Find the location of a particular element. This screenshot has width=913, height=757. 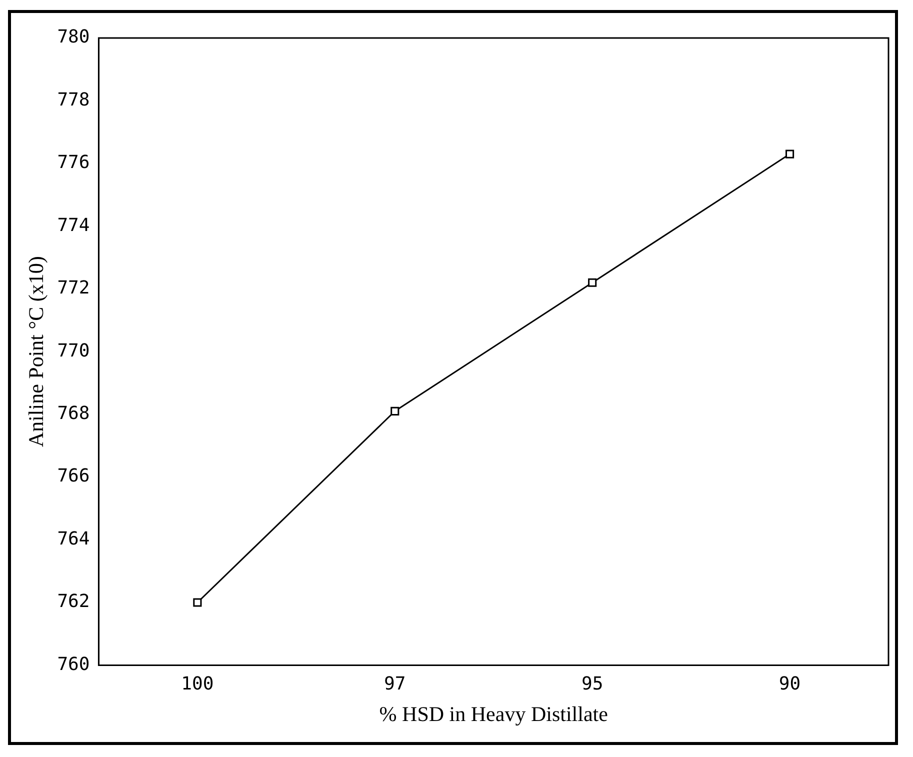

y-tick-label: 764 is located at coordinates (73, 539).